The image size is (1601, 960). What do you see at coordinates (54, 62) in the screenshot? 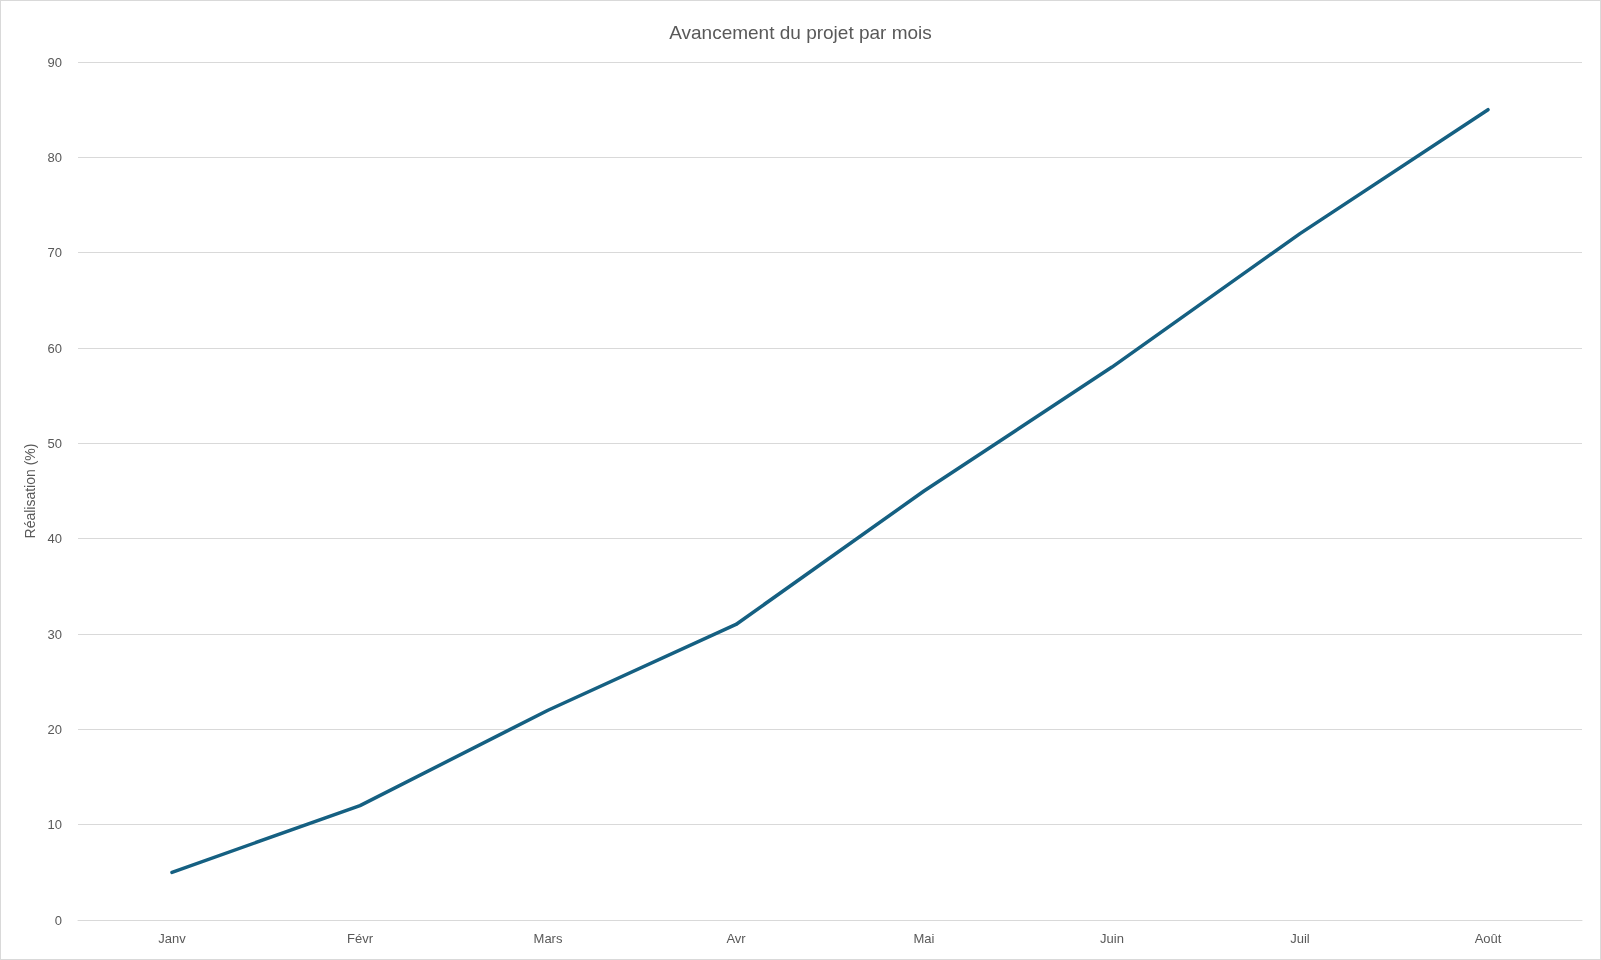
I see `y-tick-label: 90` at bounding box center [54, 62].